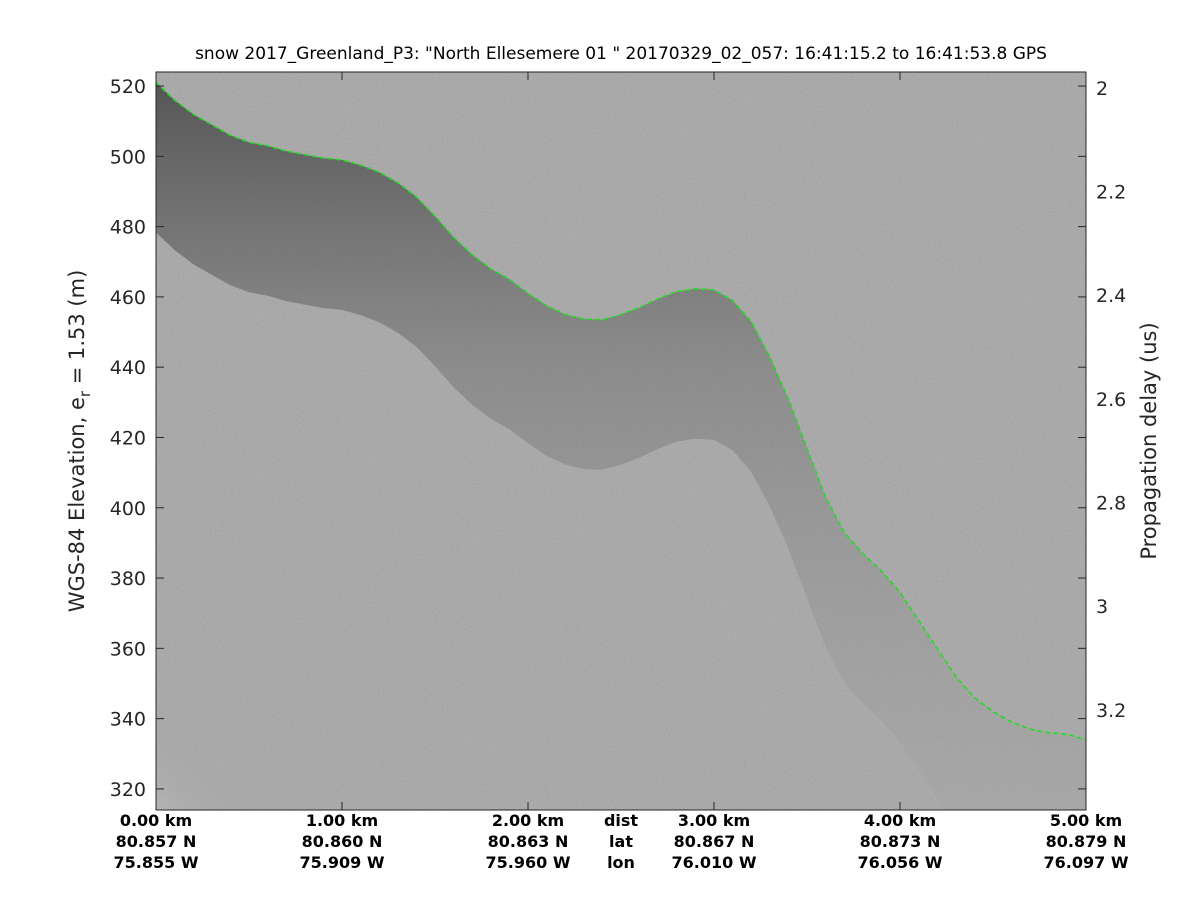 This screenshot has height=900, width=1200. I want to click on x-tick-lat-label: 80.863 N, so click(528, 841).